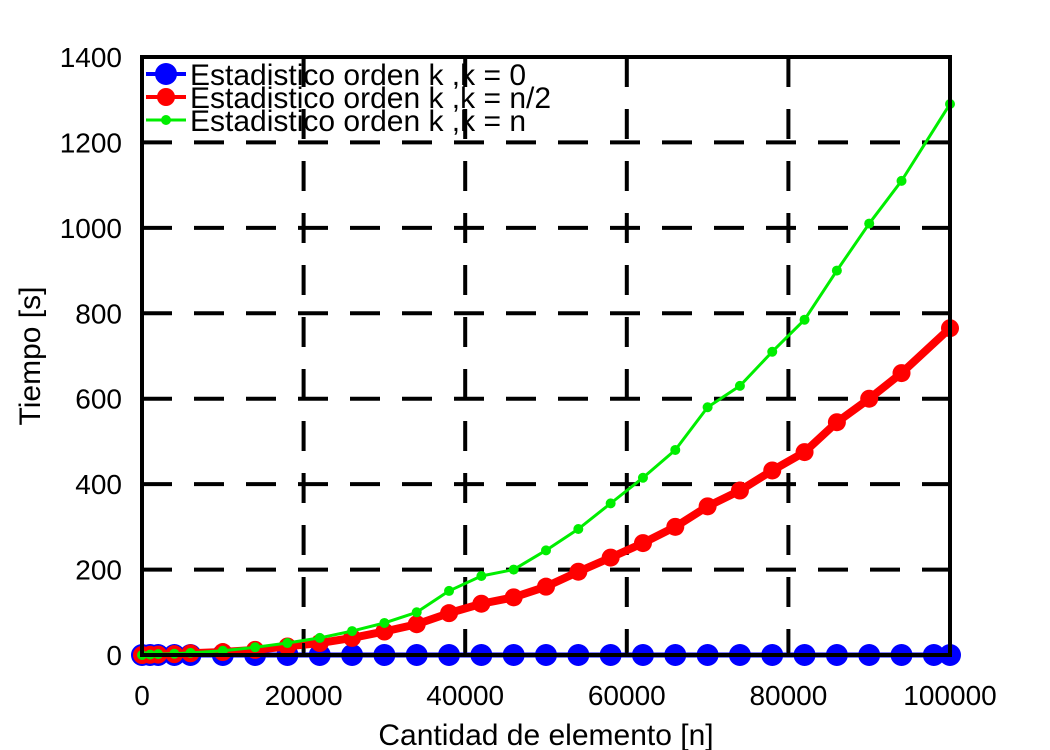  I want to click on x-tick-label: 0, so click(142, 695).